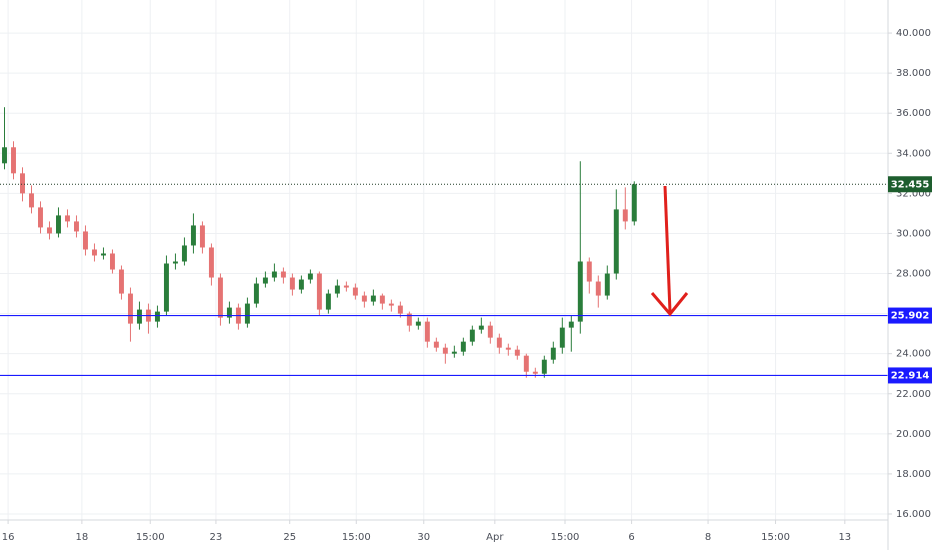  I want to click on y-tick-label: 18.000, so click(913, 474).